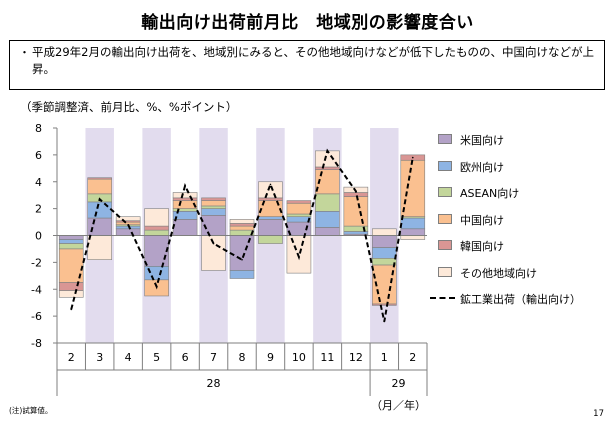  Describe the element at coordinates (299, 208) in the screenshot. I see `bar-segment-s3-c8` at that location.